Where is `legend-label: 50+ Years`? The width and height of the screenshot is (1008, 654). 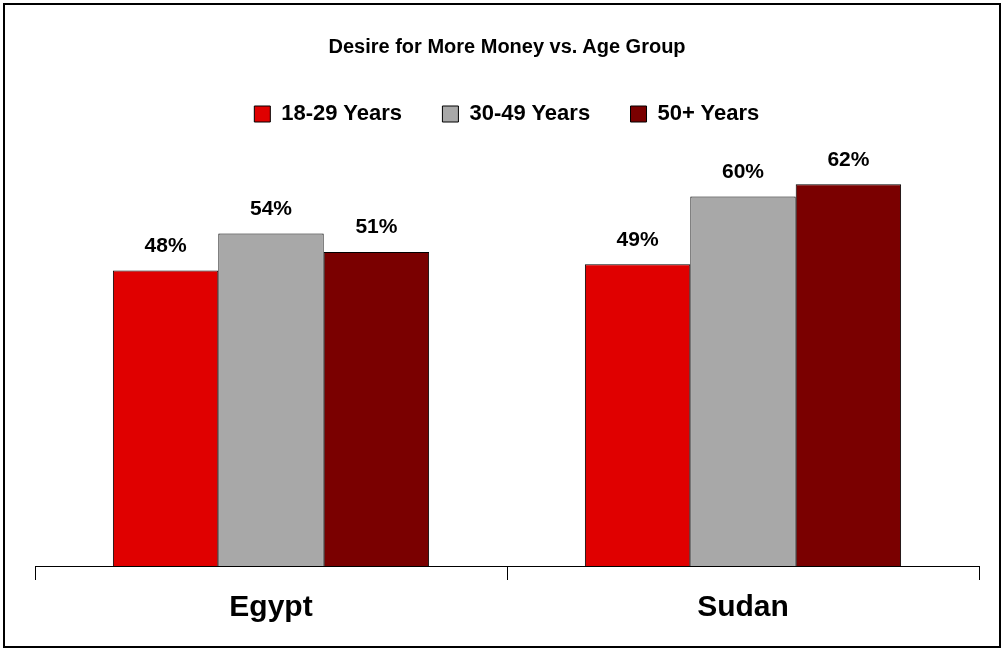
legend-label: 50+ Years is located at coordinates (708, 113).